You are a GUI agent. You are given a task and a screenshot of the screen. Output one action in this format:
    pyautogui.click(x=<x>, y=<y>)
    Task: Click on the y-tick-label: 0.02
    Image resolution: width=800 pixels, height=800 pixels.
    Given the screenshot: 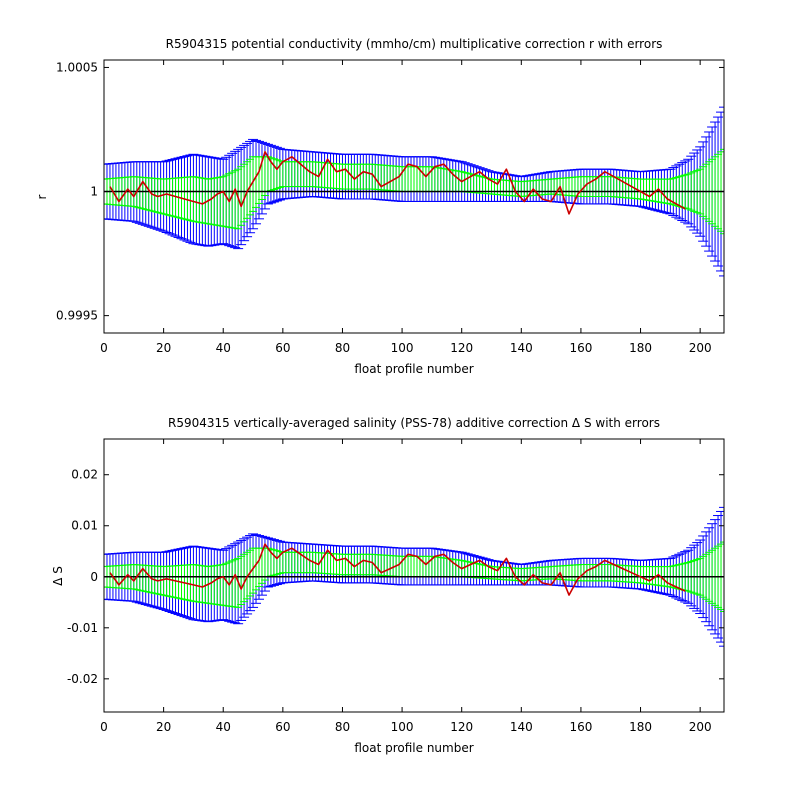 What is the action you would take?
    pyautogui.click(x=84, y=475)
    